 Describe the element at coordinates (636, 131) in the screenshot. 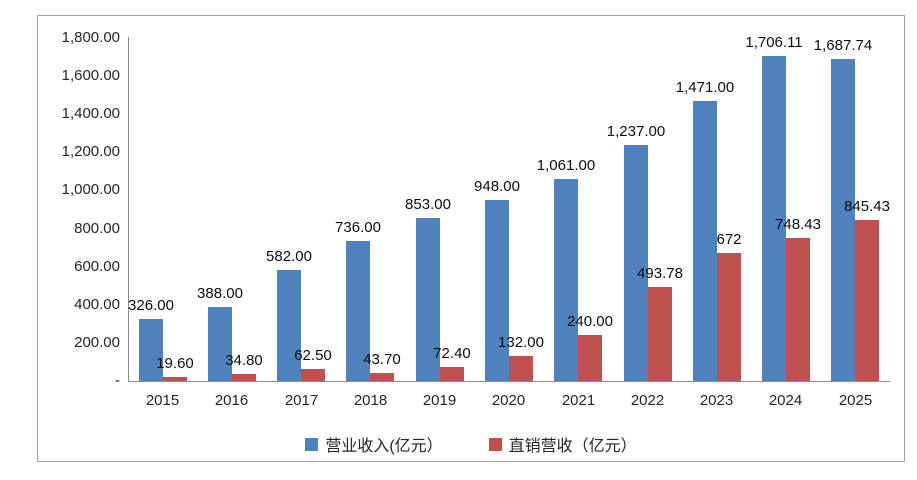

I see `data-label-revenue-2022: 1,237.00` at that location.